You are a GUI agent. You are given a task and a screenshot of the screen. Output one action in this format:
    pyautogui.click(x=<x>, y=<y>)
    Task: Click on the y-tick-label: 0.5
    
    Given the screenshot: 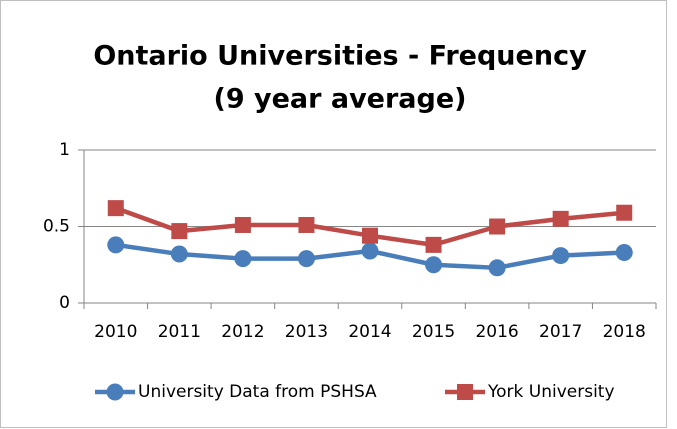 What is the action you would take?
    pyautogui.click(x=56, y=227)
    